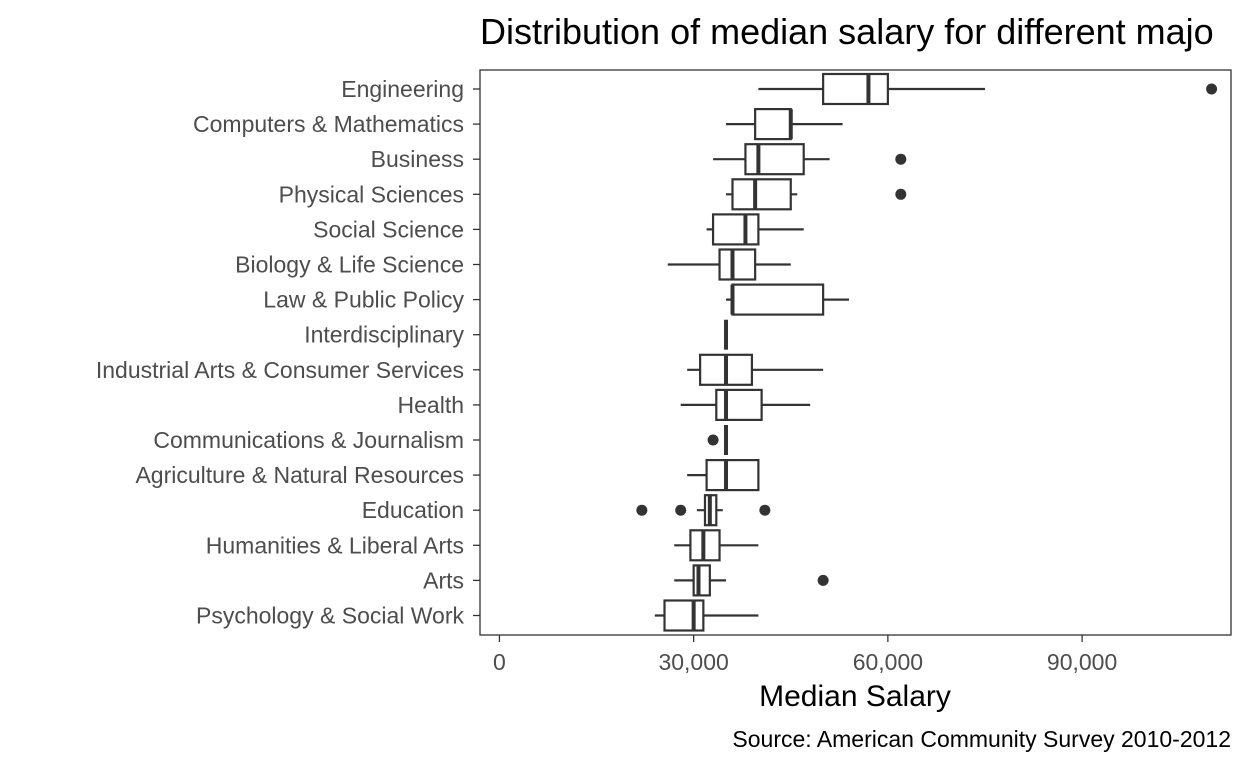 Image resolution: width=1248 pixels, height=773 pixels. What do you see at coordinates (384, 335) in the screenshot?
I see `y-tick-label: Interdisciplinary` at bounding box center [384, 335].